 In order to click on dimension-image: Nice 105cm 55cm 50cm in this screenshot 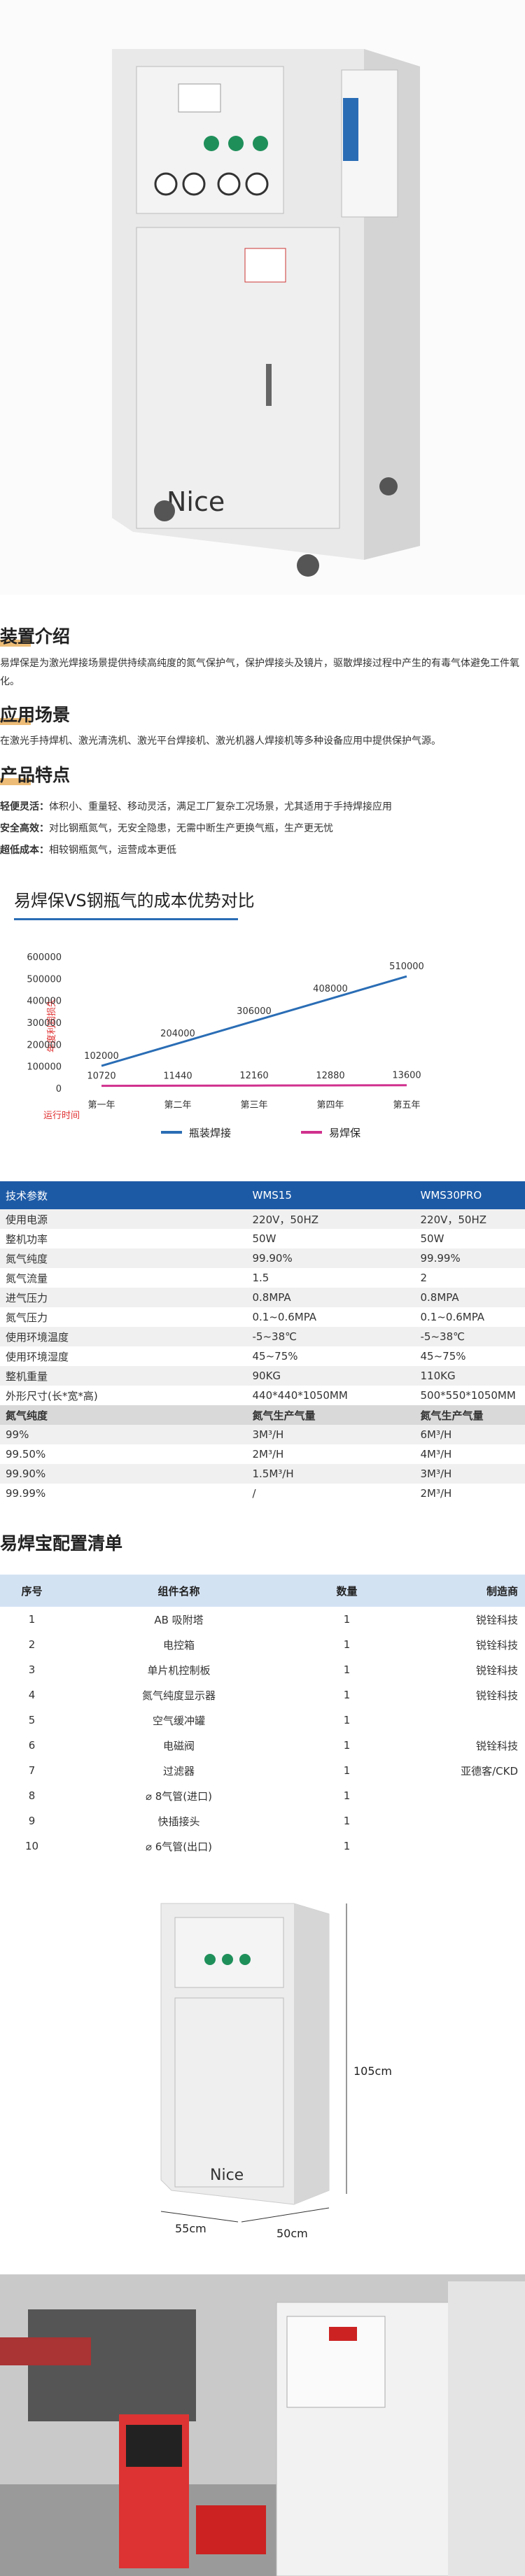, I will do `click(276, 2071)`.